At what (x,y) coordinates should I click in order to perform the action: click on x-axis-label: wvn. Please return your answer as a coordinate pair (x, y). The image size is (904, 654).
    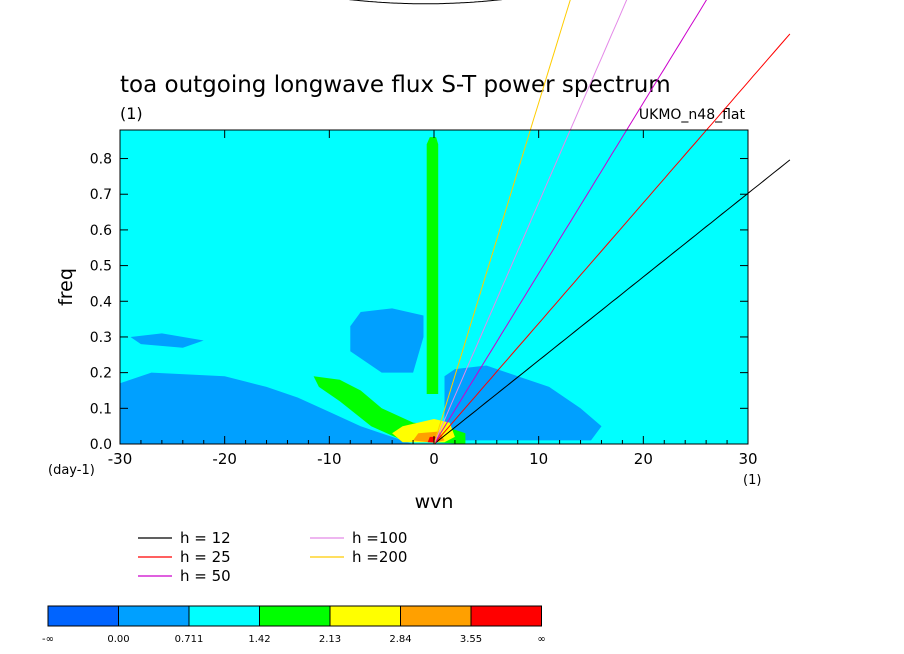
    Looking at the image, I should click on (434, 502).